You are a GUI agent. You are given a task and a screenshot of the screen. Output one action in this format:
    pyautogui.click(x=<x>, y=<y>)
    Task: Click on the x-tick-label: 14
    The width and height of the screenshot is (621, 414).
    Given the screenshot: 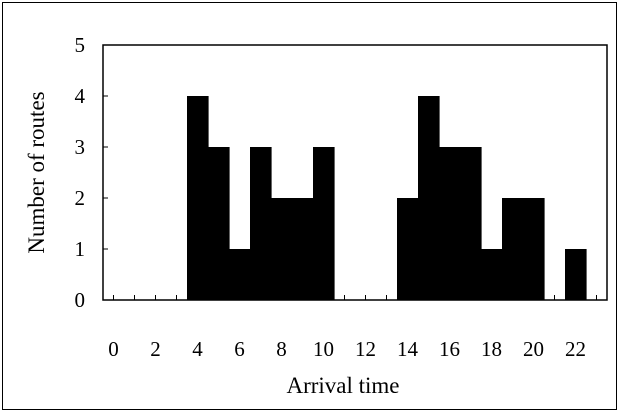 What is the action you would take?
    pyautogui.click(x=408, y=349)
    